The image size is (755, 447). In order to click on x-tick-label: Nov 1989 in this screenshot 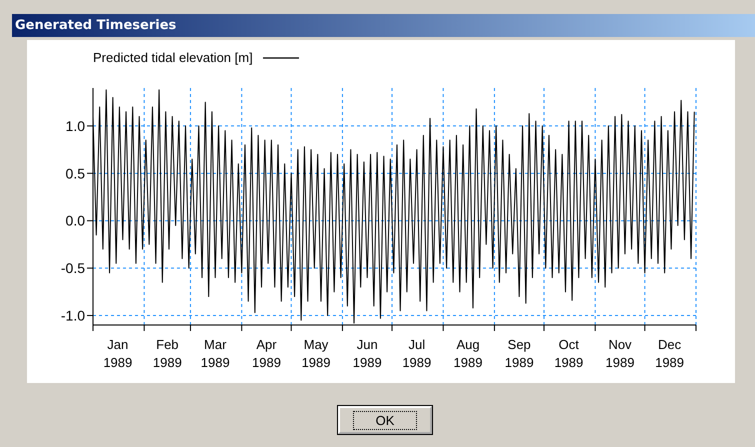, I will do `click(620, 353)`.